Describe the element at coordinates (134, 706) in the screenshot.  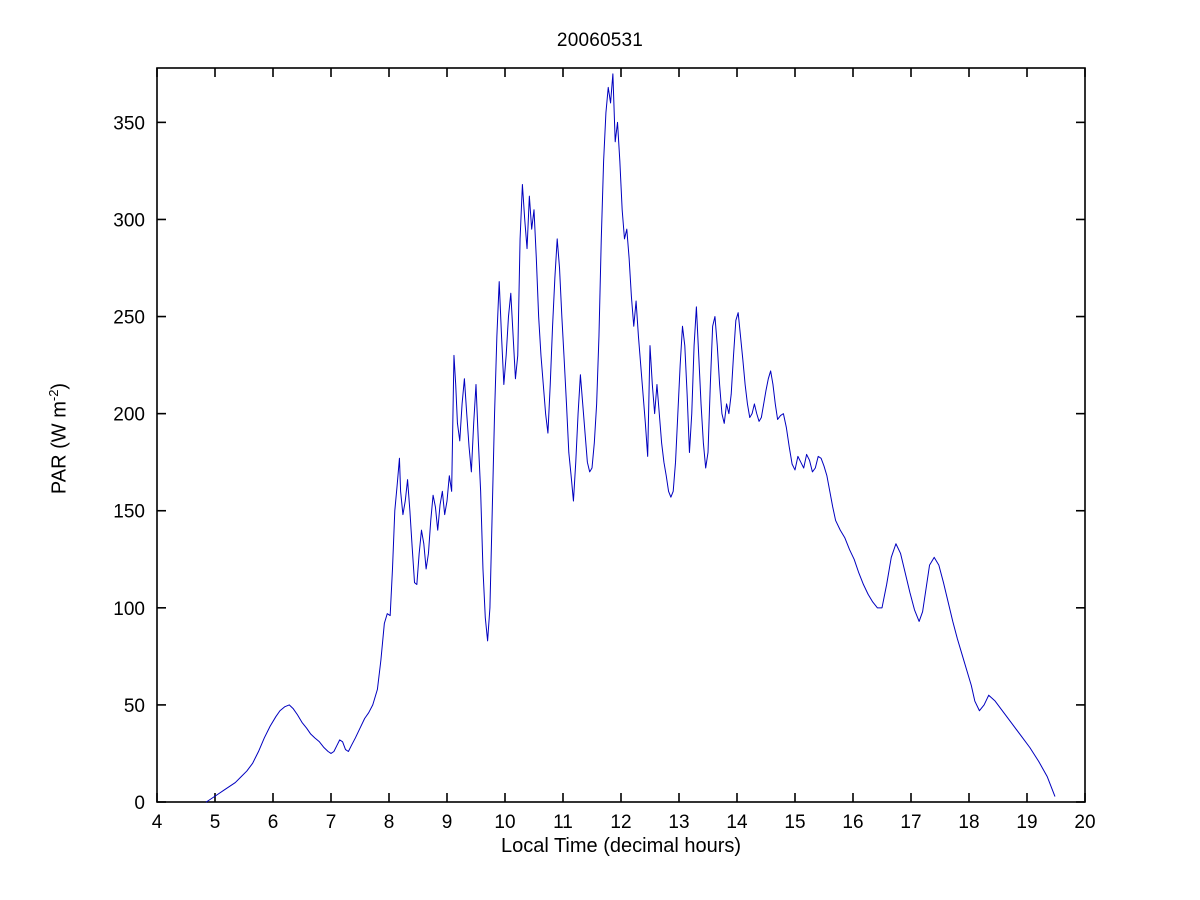
I see `y-tick-label: 50` at that location.